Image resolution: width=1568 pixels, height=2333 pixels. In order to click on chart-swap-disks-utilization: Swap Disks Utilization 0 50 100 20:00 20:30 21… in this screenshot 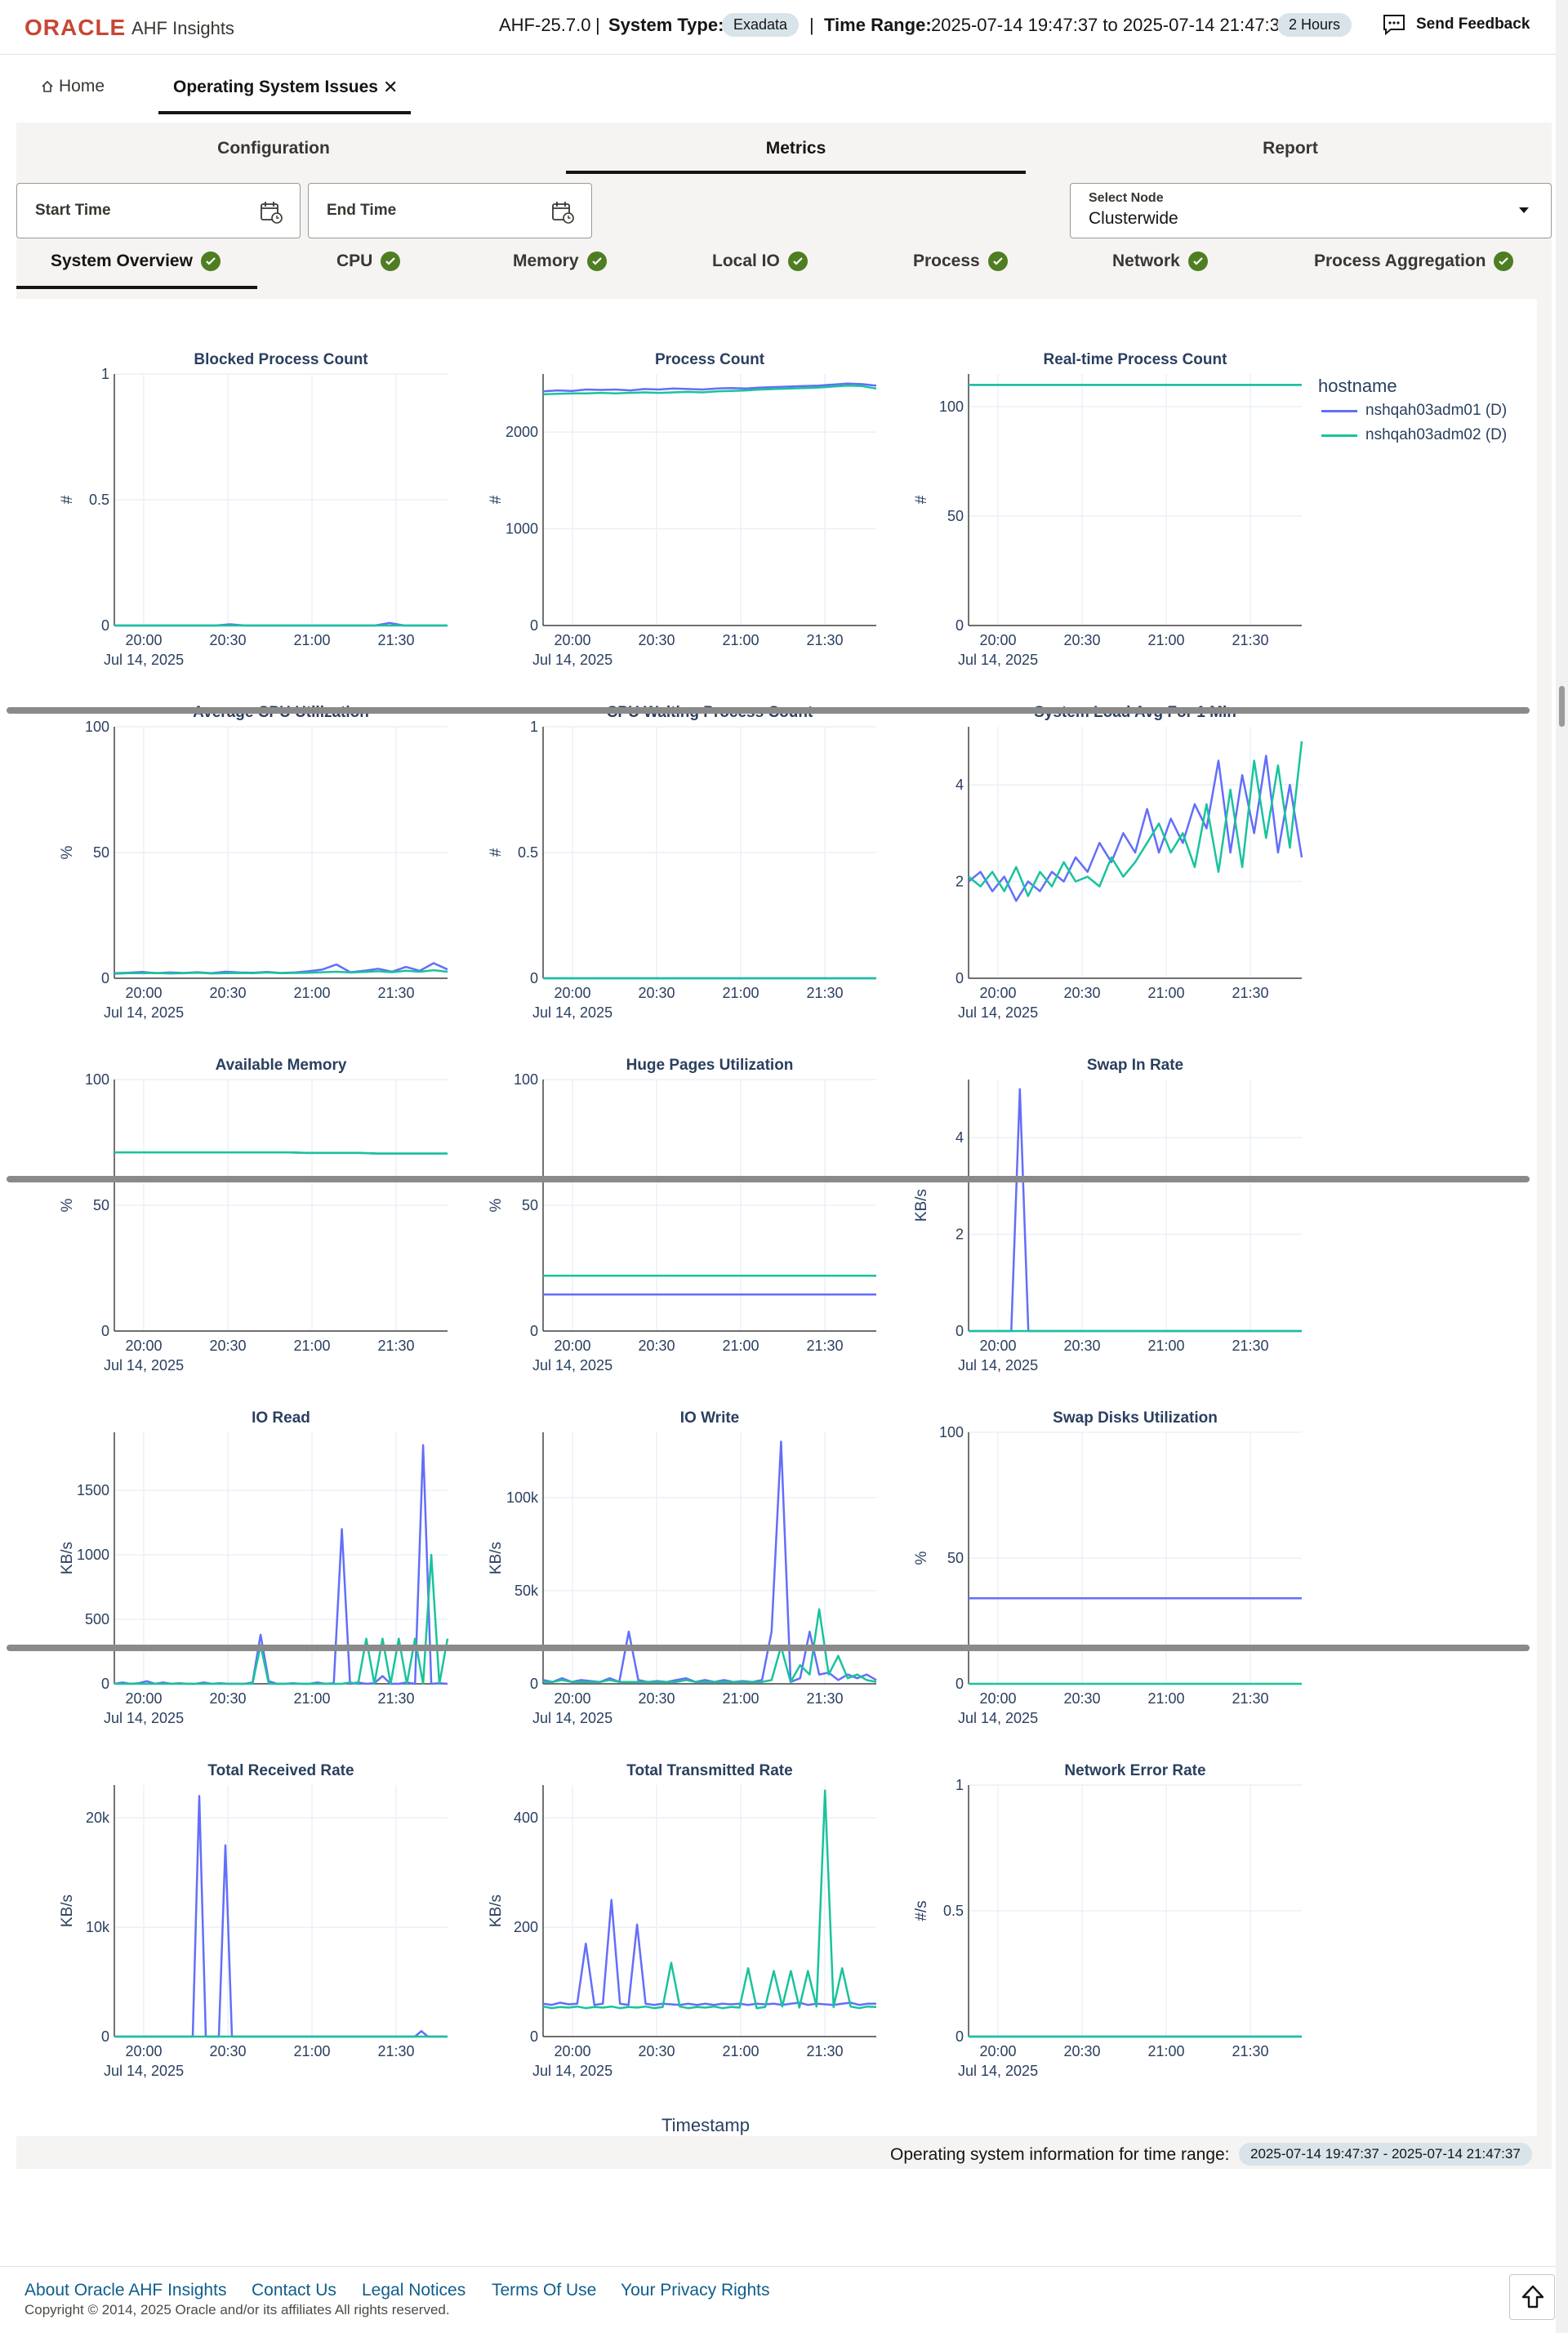, I will do `click(1107, 1568)`.